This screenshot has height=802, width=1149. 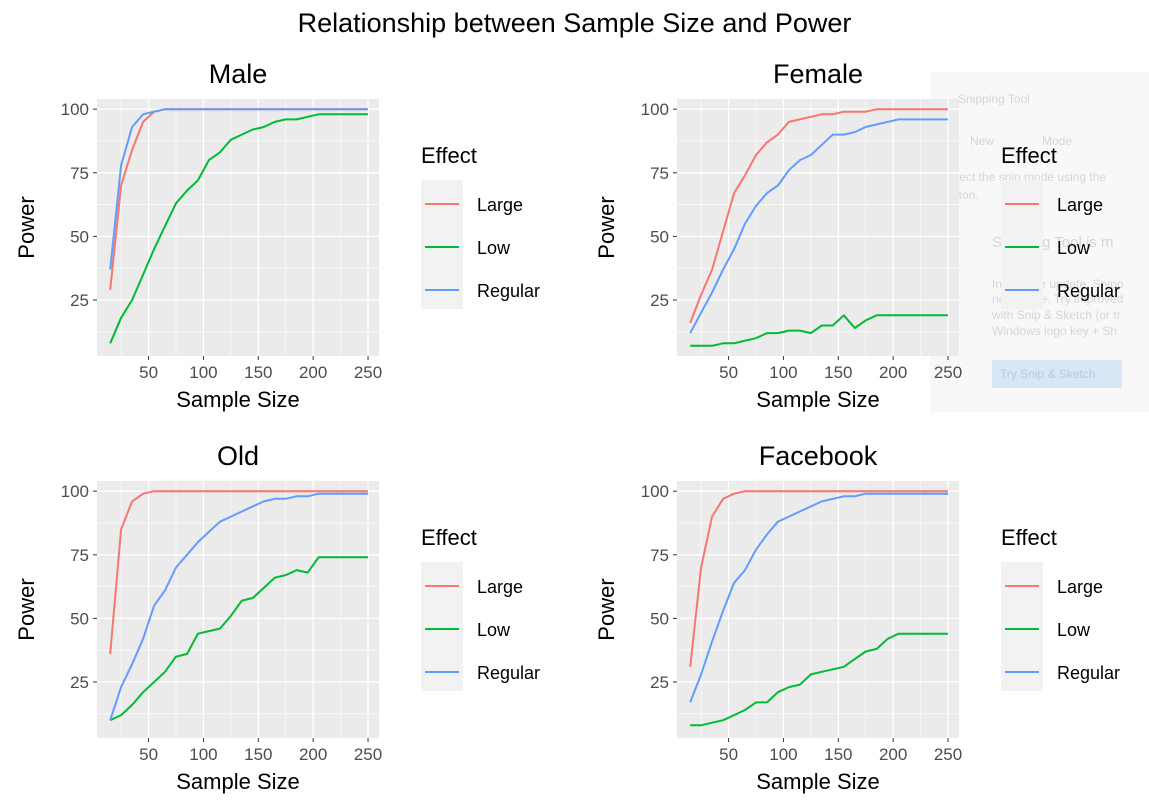 What do you see at coordinates (1048, 374) in the screenshot?
I see `ghost-try-button-label: Try Snip & Sketch` at bounding box center [1048, 374].